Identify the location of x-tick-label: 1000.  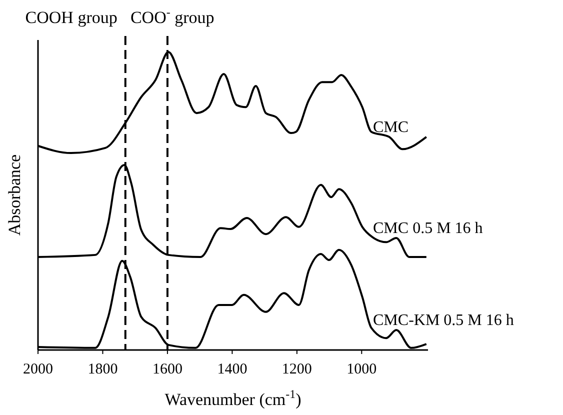
(361, 370).